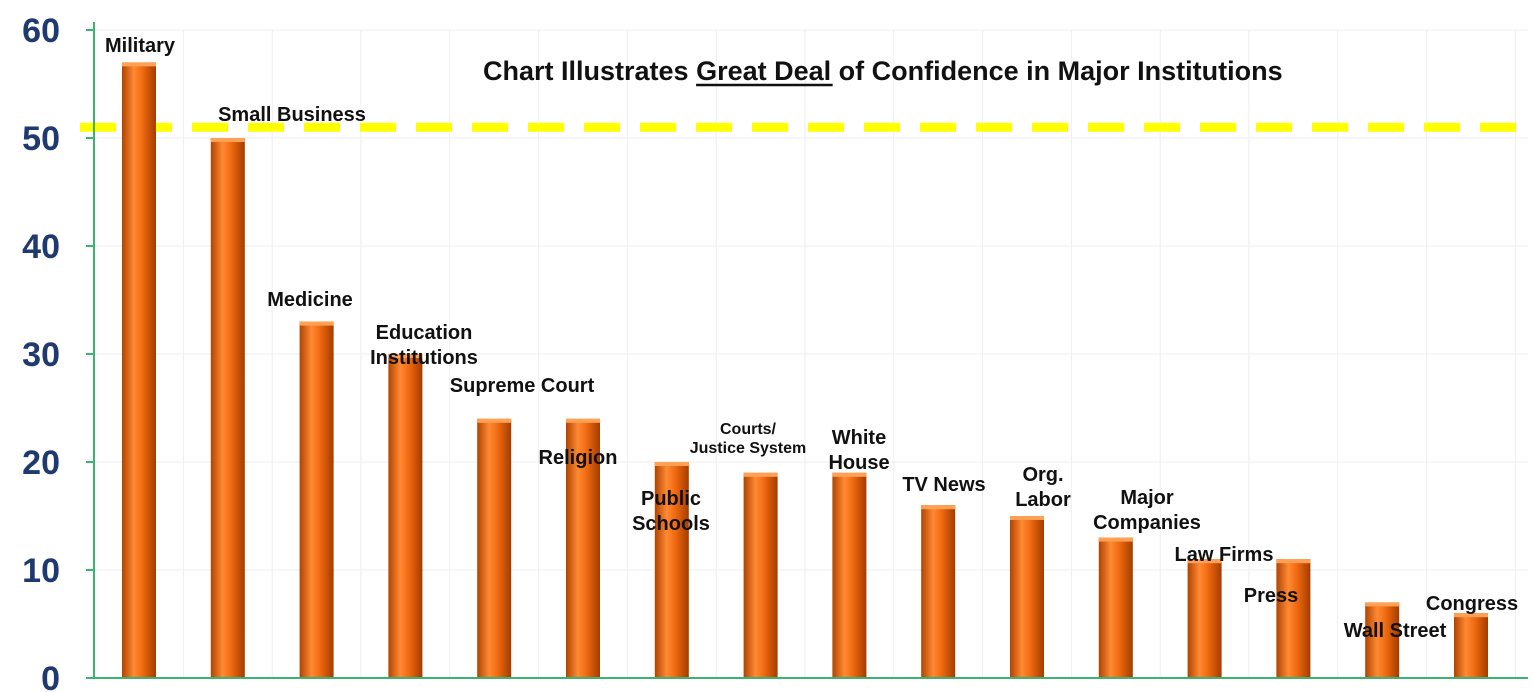  I want to click on bar-label: Press, so click(1271, 596).